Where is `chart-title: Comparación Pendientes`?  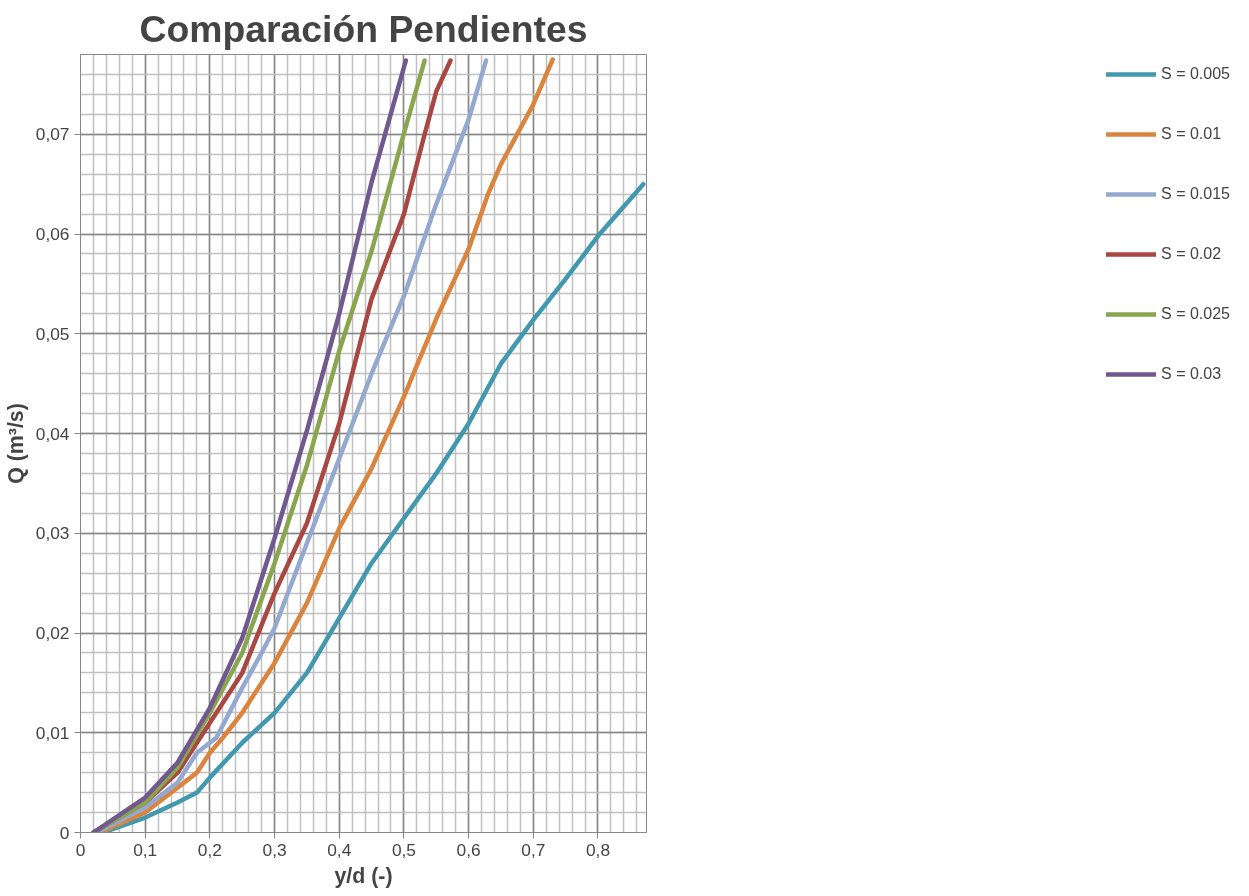 chart-title: Comparación Pendientes is located at coordinates (363, 28).